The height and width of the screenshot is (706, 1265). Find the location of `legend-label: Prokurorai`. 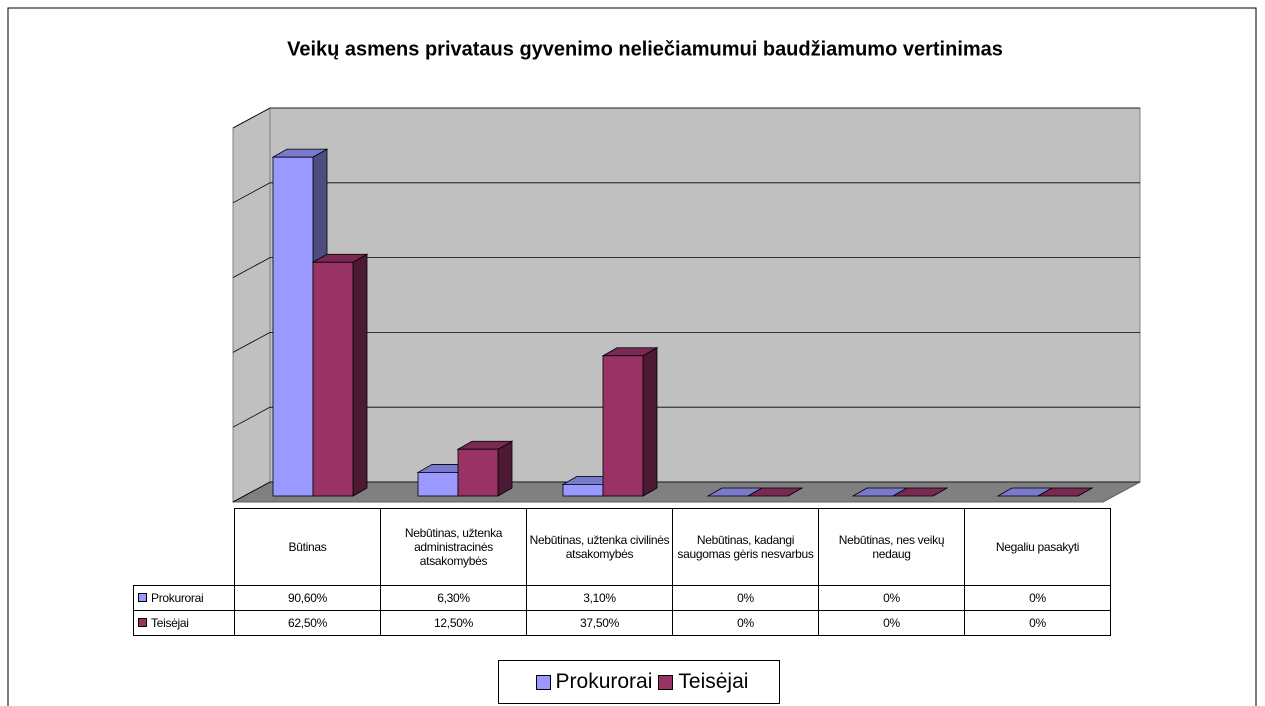

legend-label: Prokurorai is located at coordinates (604, 681).